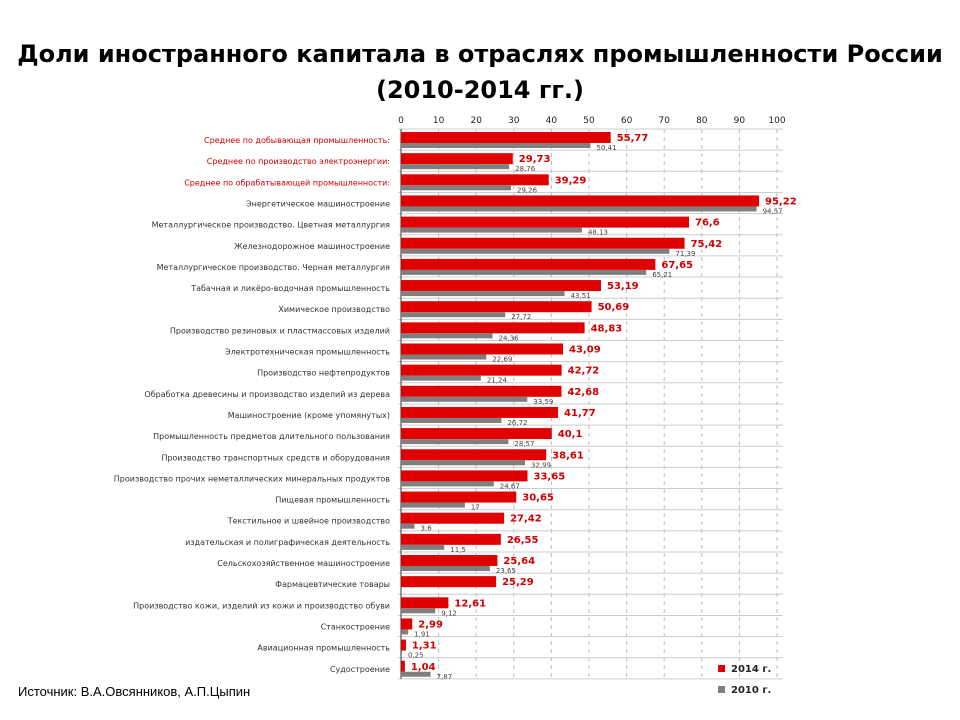 The height and width of the screenshot is (720, 960). I want to click on data-label-2010: 32,99, so click(541, 465).